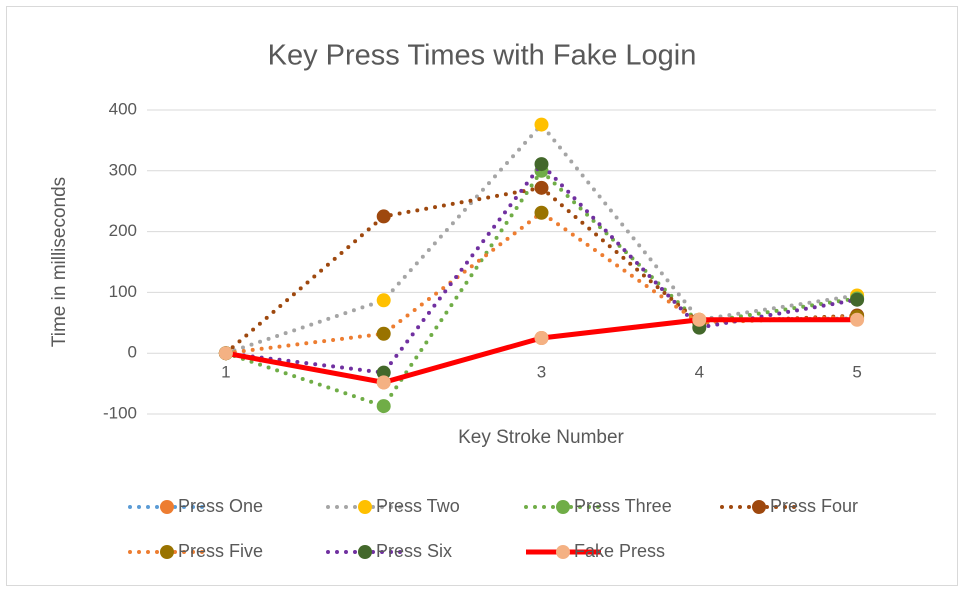 The image size is (964, 592). I want to click on y-tick-label: 0, so click(132, 352).